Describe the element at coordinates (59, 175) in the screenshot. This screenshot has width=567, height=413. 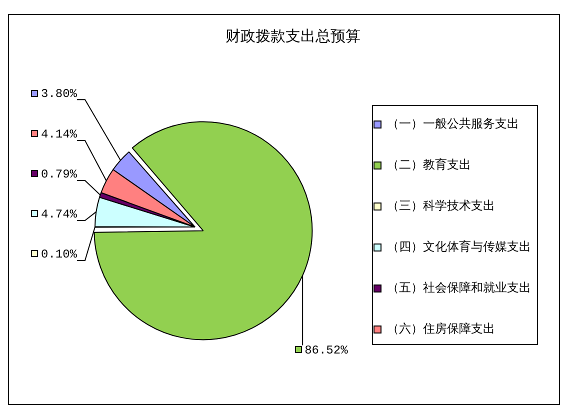
I see `data-label: 0.79%` at that location.